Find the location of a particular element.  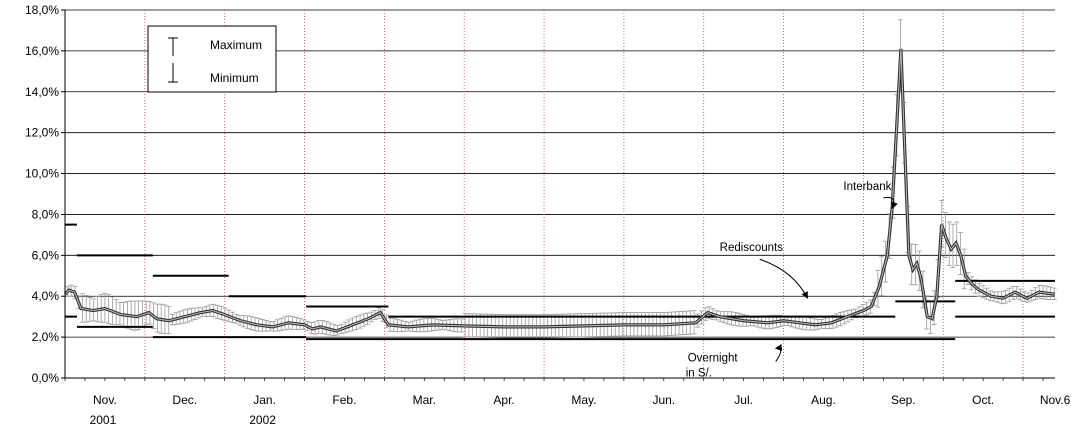

y-tick-label: 12,0% is located at coordinates (42, 133).